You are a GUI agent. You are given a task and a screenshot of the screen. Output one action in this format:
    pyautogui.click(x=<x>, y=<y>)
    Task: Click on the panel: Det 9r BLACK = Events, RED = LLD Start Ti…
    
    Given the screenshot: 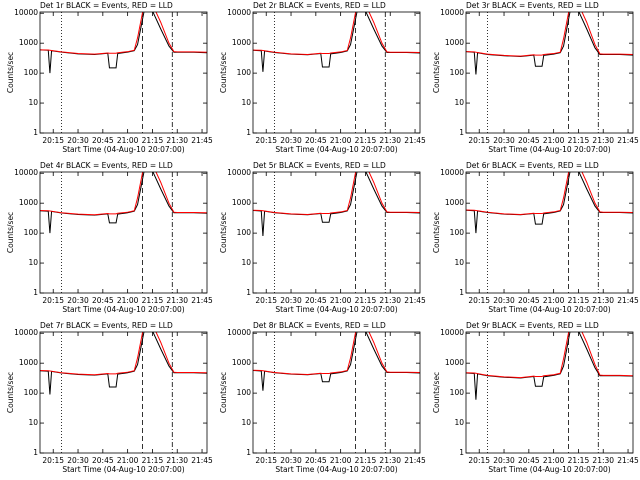 What is the action you would take?
    pyautogui.click(x=535, y=397)
    